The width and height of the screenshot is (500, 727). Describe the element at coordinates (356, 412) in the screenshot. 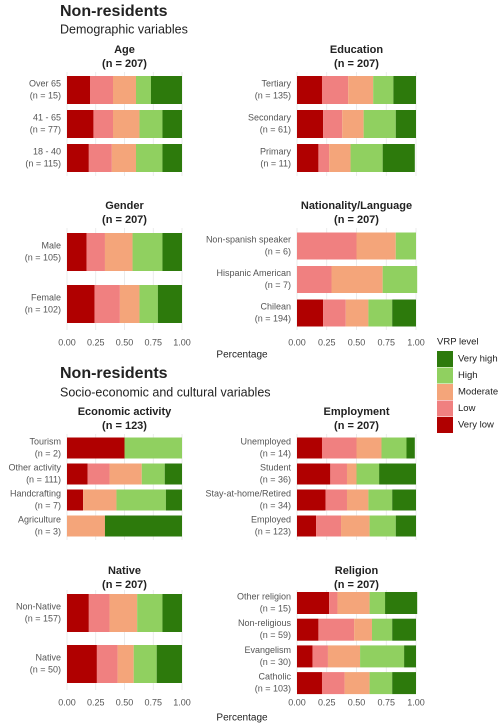

I see `panel-title: Employment` at that location.